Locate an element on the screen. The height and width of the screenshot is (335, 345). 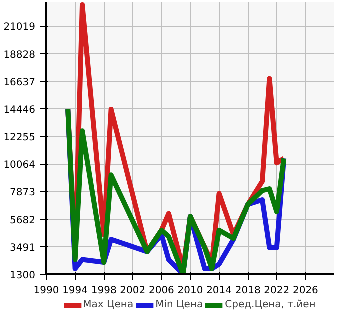
x-tick-label: 2002 is located at coordinates (133, 291).